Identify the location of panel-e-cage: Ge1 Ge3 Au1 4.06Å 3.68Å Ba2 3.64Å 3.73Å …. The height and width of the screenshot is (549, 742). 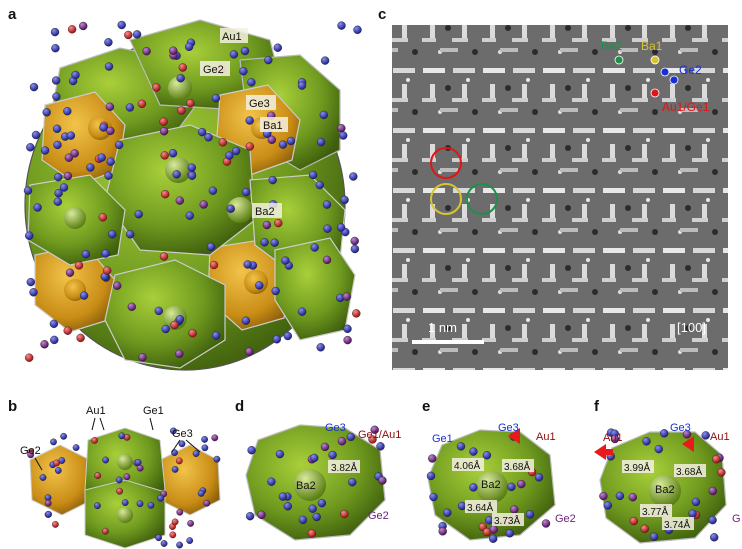
(501, 482).